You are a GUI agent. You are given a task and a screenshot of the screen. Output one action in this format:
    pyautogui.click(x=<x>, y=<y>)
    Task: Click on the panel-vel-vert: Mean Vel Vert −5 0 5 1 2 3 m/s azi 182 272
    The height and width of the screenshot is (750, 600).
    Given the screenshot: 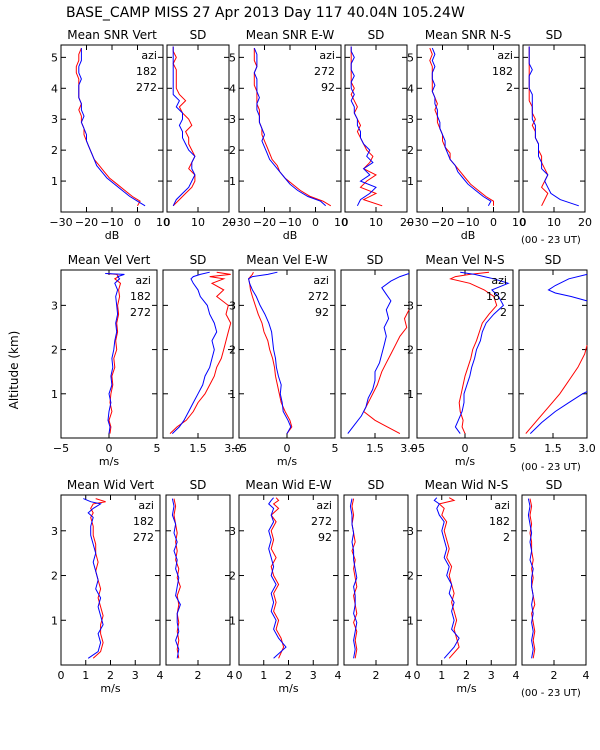 What is the action you would take?
    pyautogui.click(x=106, y=360)
    